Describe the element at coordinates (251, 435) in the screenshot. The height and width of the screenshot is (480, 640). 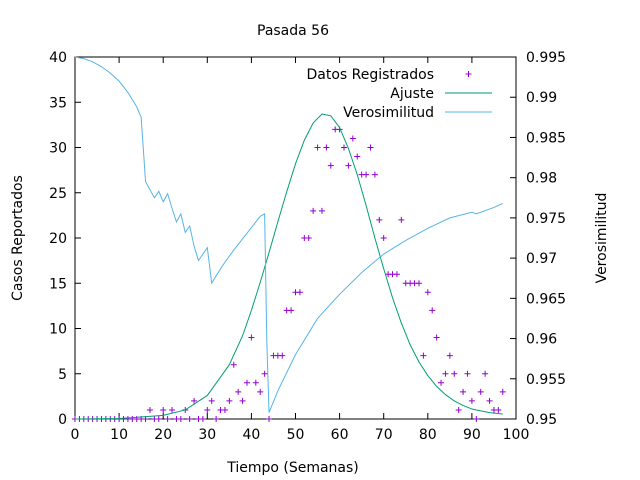
I see `x-tick-label: 40` at that location.